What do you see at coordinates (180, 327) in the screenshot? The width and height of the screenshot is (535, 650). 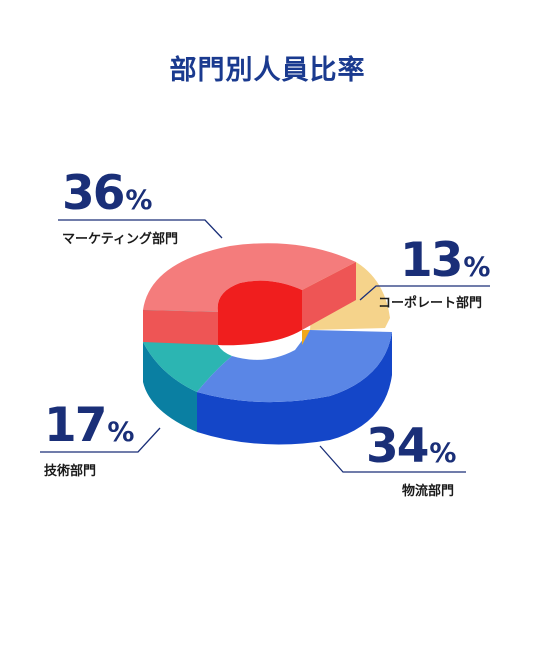 I see `slice-side-marketing-left` at bounding box center [180, 327].